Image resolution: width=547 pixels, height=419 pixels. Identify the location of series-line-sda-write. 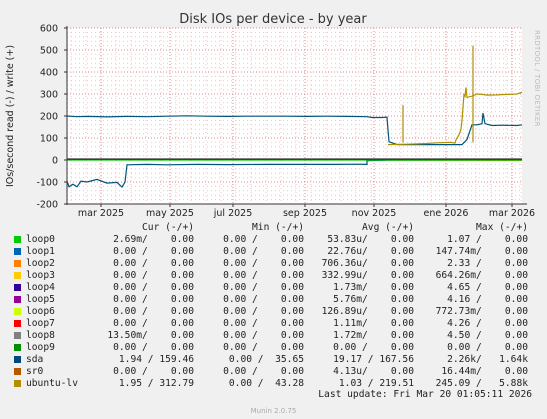
(294, 129).